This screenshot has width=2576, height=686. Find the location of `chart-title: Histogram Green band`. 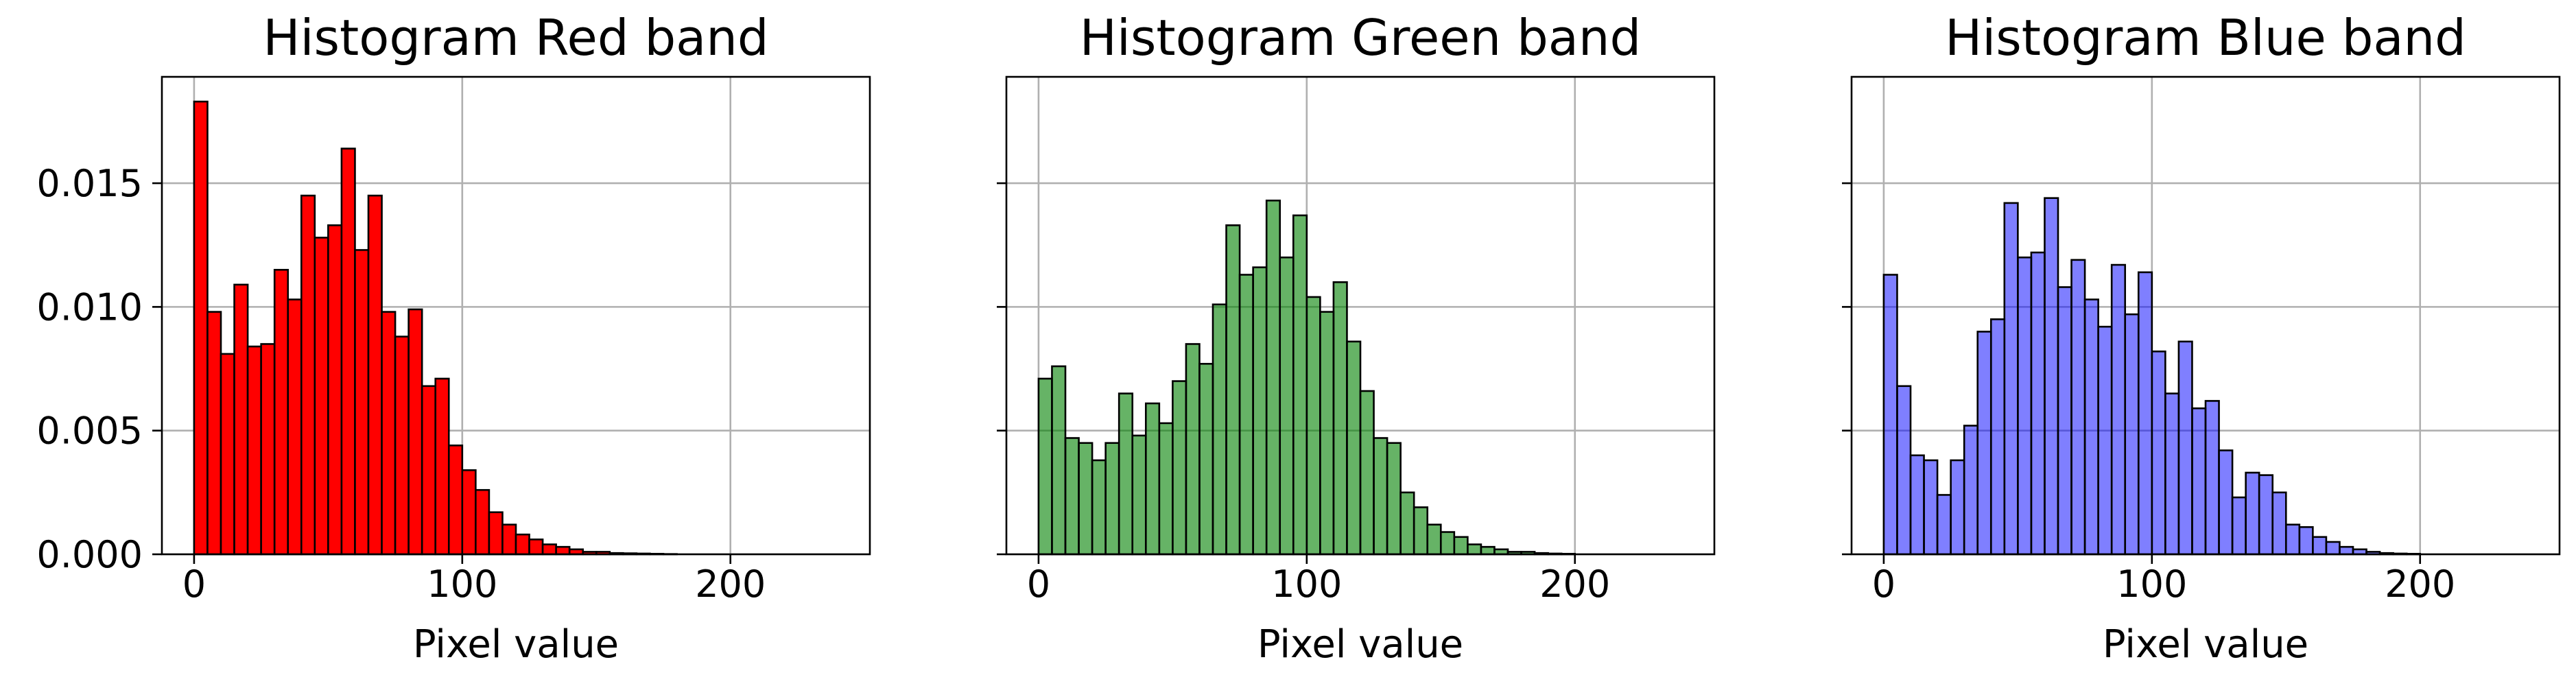

chart-title: Histogram Green band is located at coordinates (1360, 38).